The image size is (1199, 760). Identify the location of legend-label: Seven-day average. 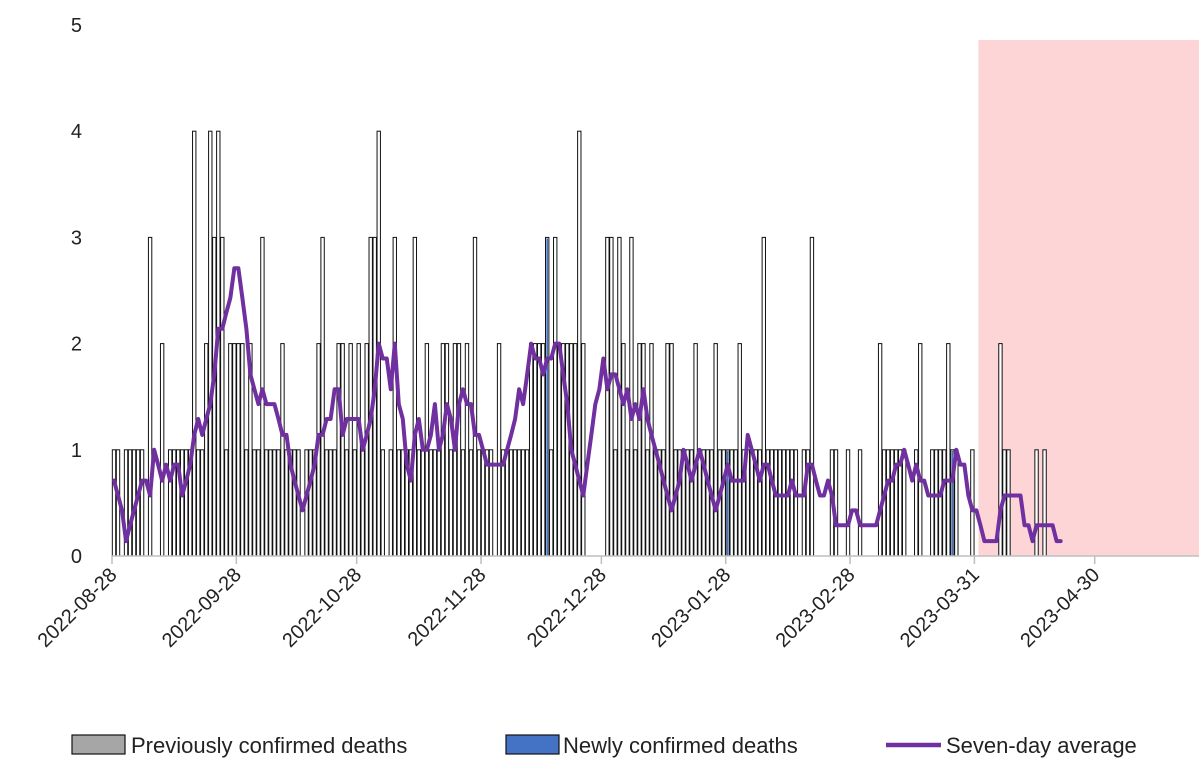
(1041, 745).